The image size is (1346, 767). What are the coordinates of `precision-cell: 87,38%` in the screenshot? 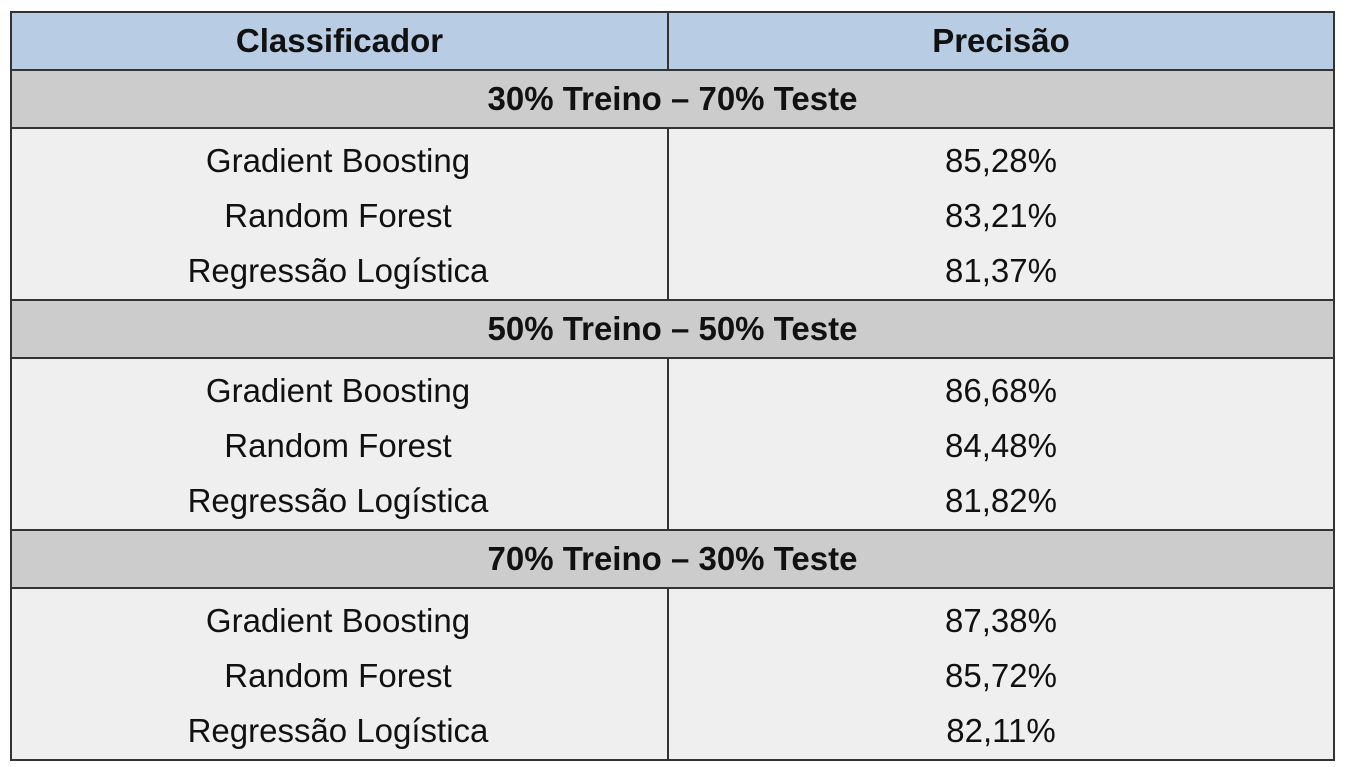 It's located at (1001, 620).